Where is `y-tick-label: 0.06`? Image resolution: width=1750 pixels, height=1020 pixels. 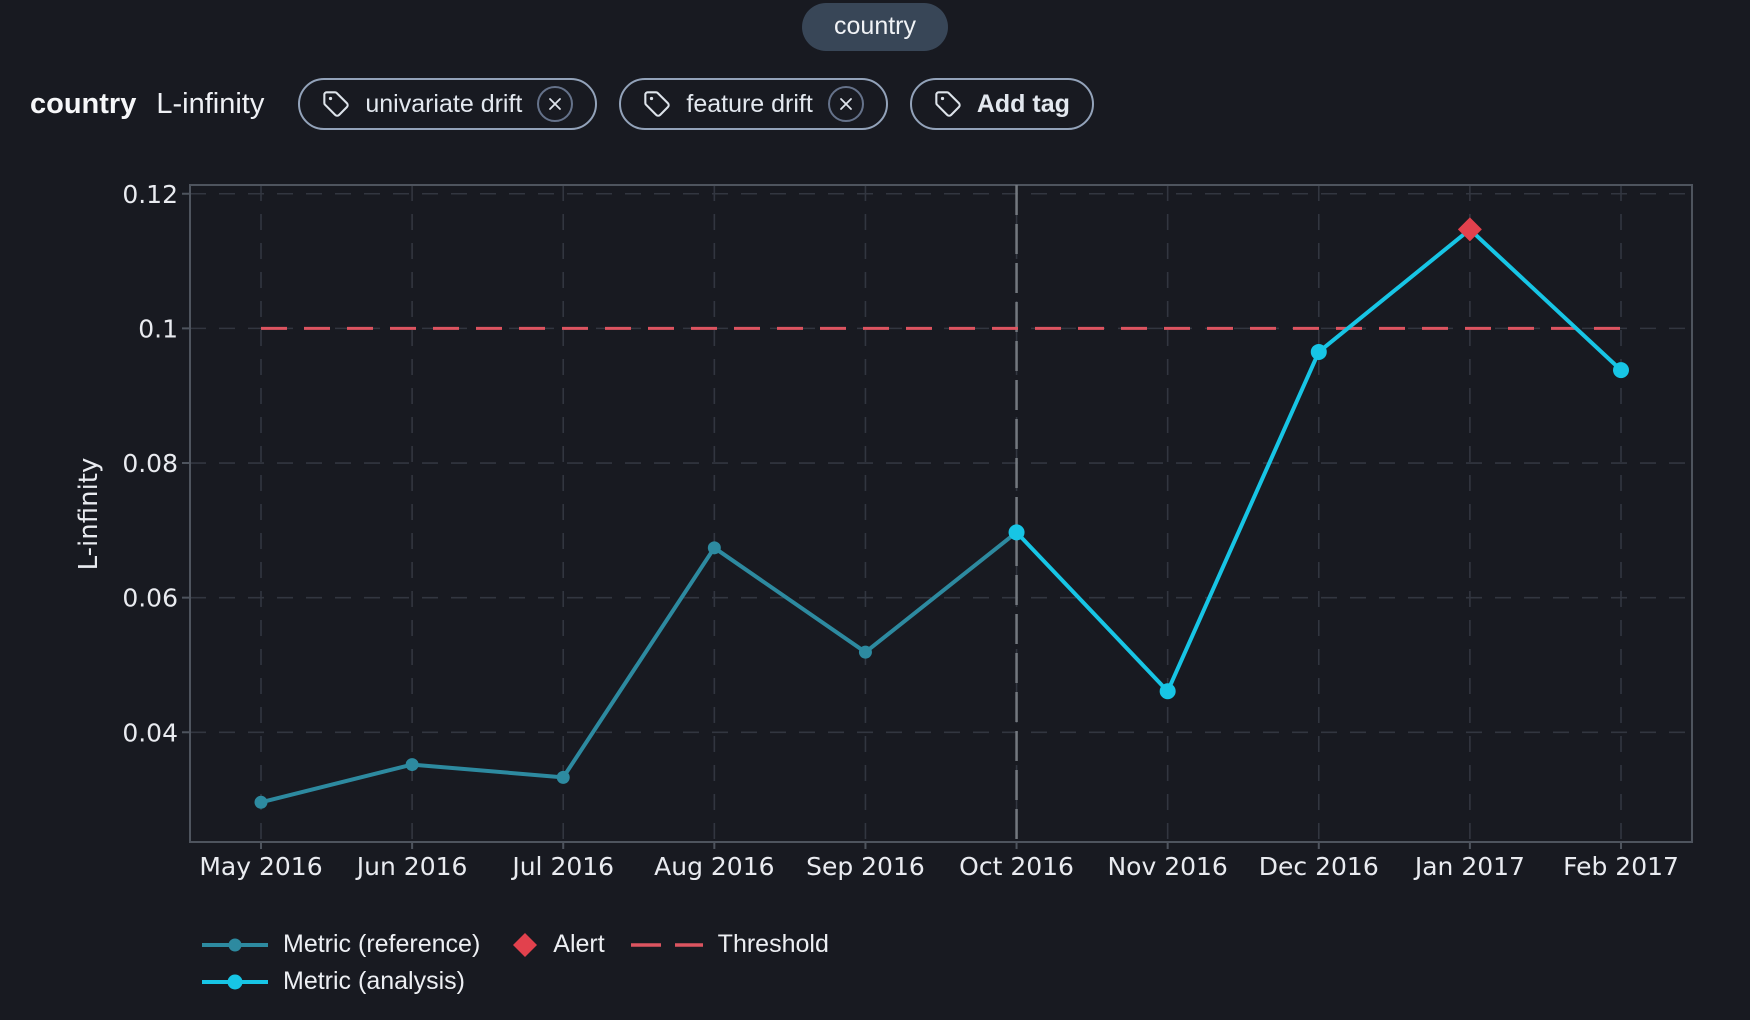
y-tick-label: 0.06 is located at coordinates (150, 598).